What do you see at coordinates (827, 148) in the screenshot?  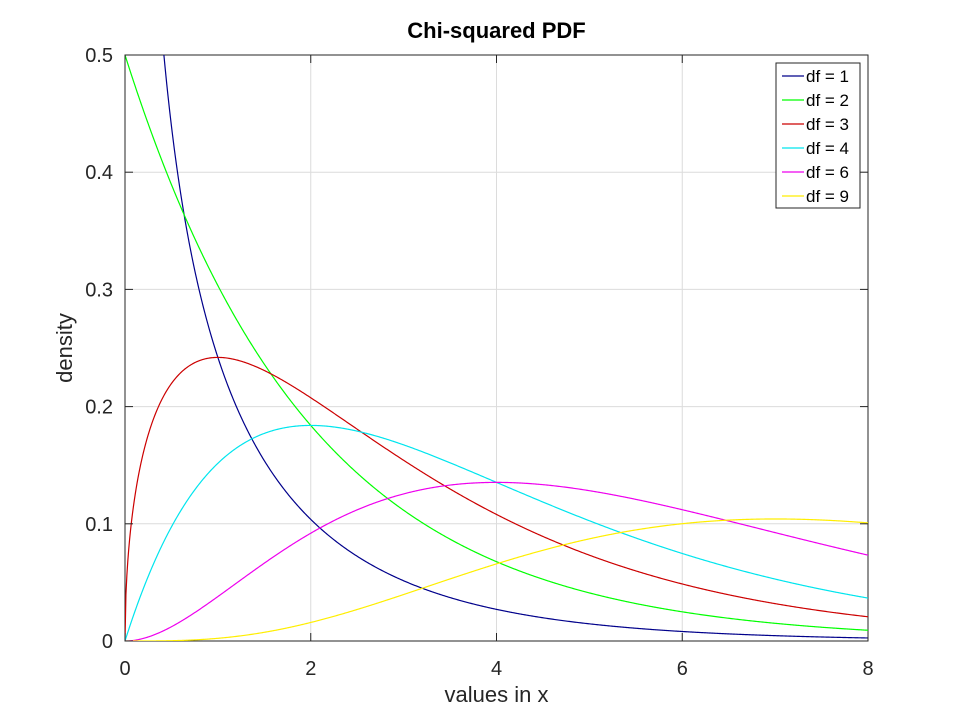 I see `legend-entry-label: df = 4` at bounding box center [827, 148].